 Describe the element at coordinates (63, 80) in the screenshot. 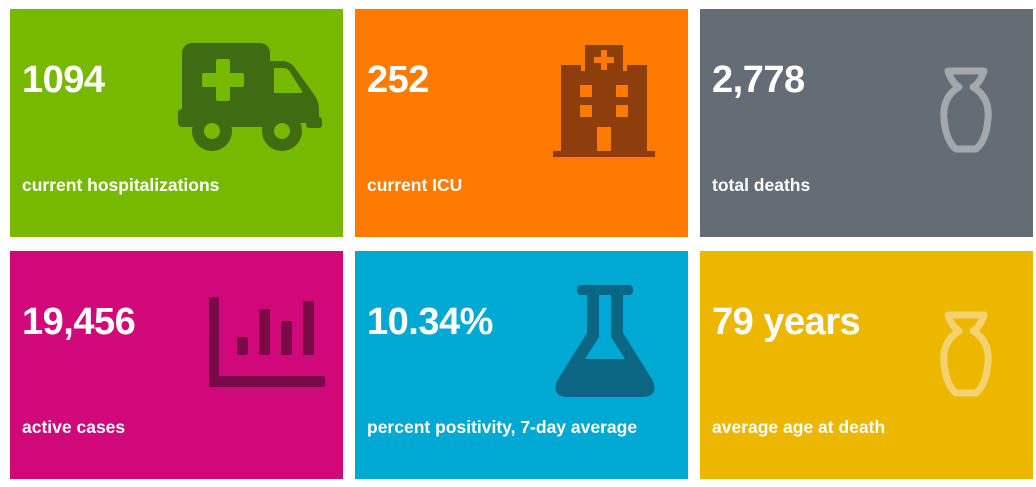

I see `hospitalizations-value: 1094` at that location.